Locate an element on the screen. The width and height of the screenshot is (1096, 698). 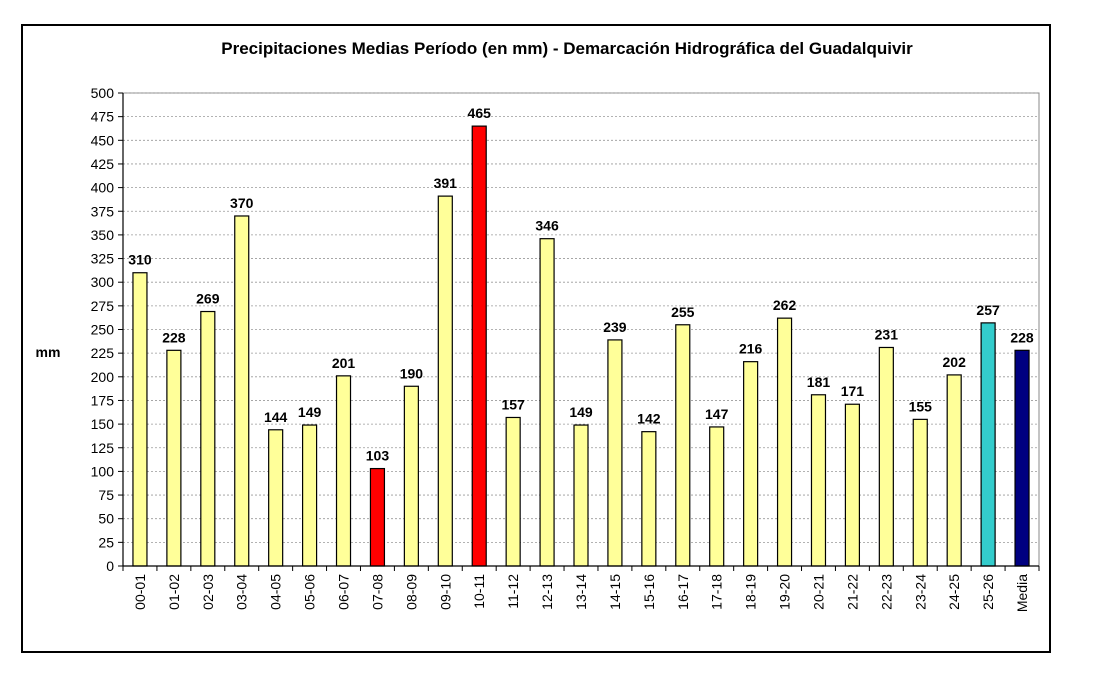
y-tick-label: 175 is located at coordinates (103, 400).